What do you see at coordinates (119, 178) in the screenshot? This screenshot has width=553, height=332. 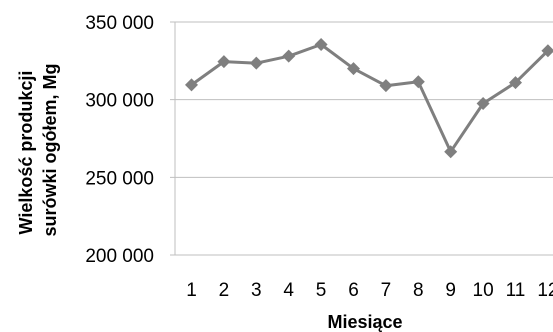 I see `y-tick-label: 250 000` at bounding box center [119, 178].